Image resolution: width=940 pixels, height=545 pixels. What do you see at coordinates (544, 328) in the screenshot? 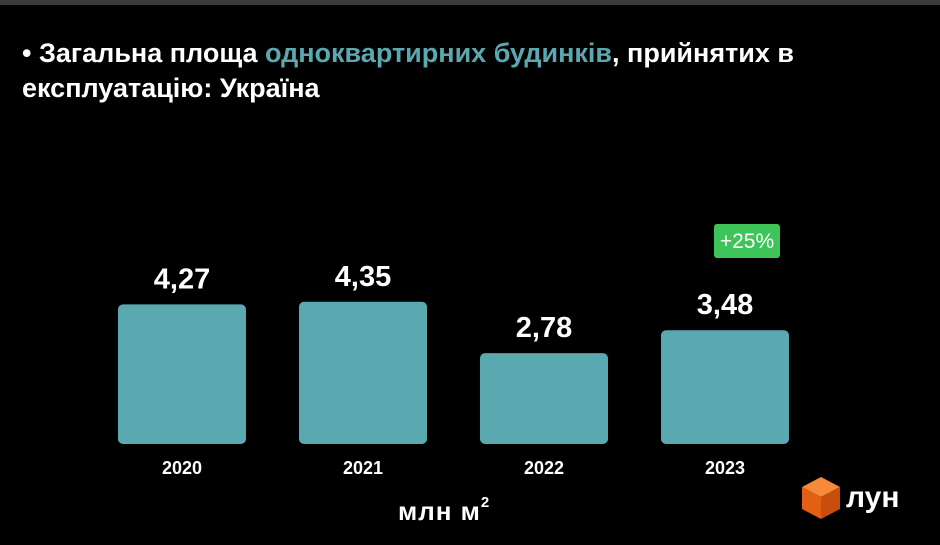
I see `value-label-2022: 2,78` at bounding box center [544, 328].